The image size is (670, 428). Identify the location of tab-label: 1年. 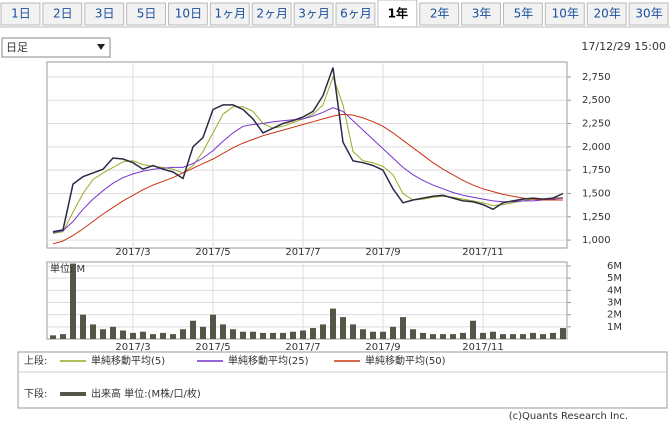
(398, 13).